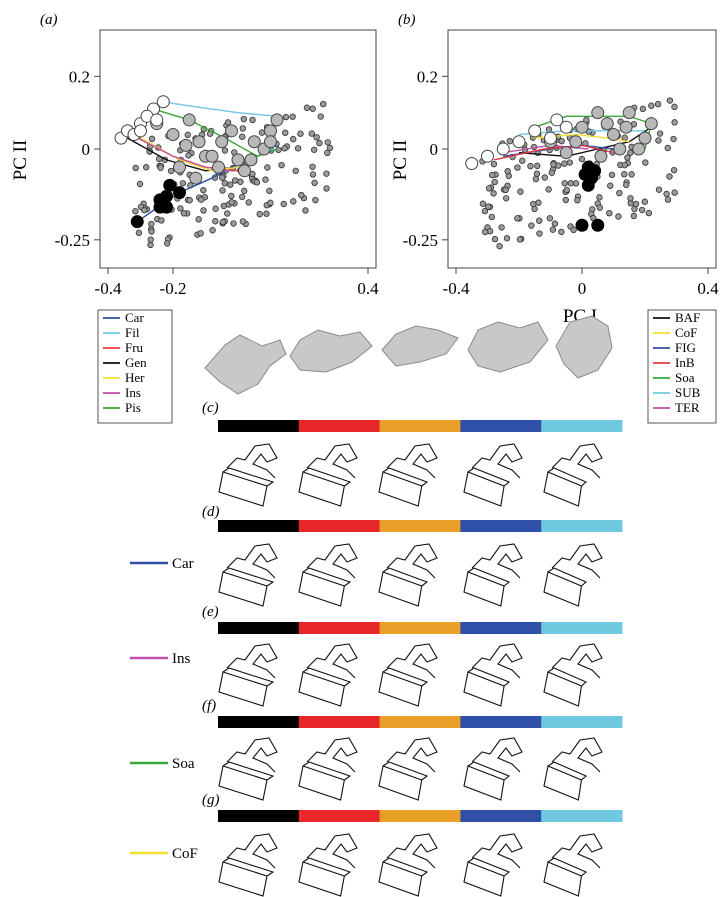 Image resolution: width=722 pixels, height=897 pixels. I want to click on legend-label: BAF, so click(687, 317).